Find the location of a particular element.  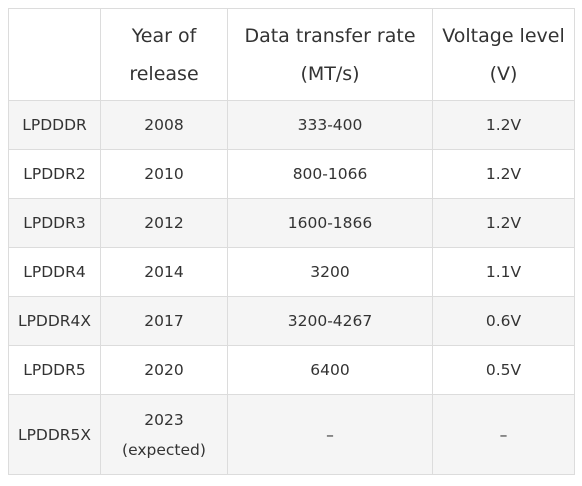

cell-year: 2008 is located at coordinates (164, 125).